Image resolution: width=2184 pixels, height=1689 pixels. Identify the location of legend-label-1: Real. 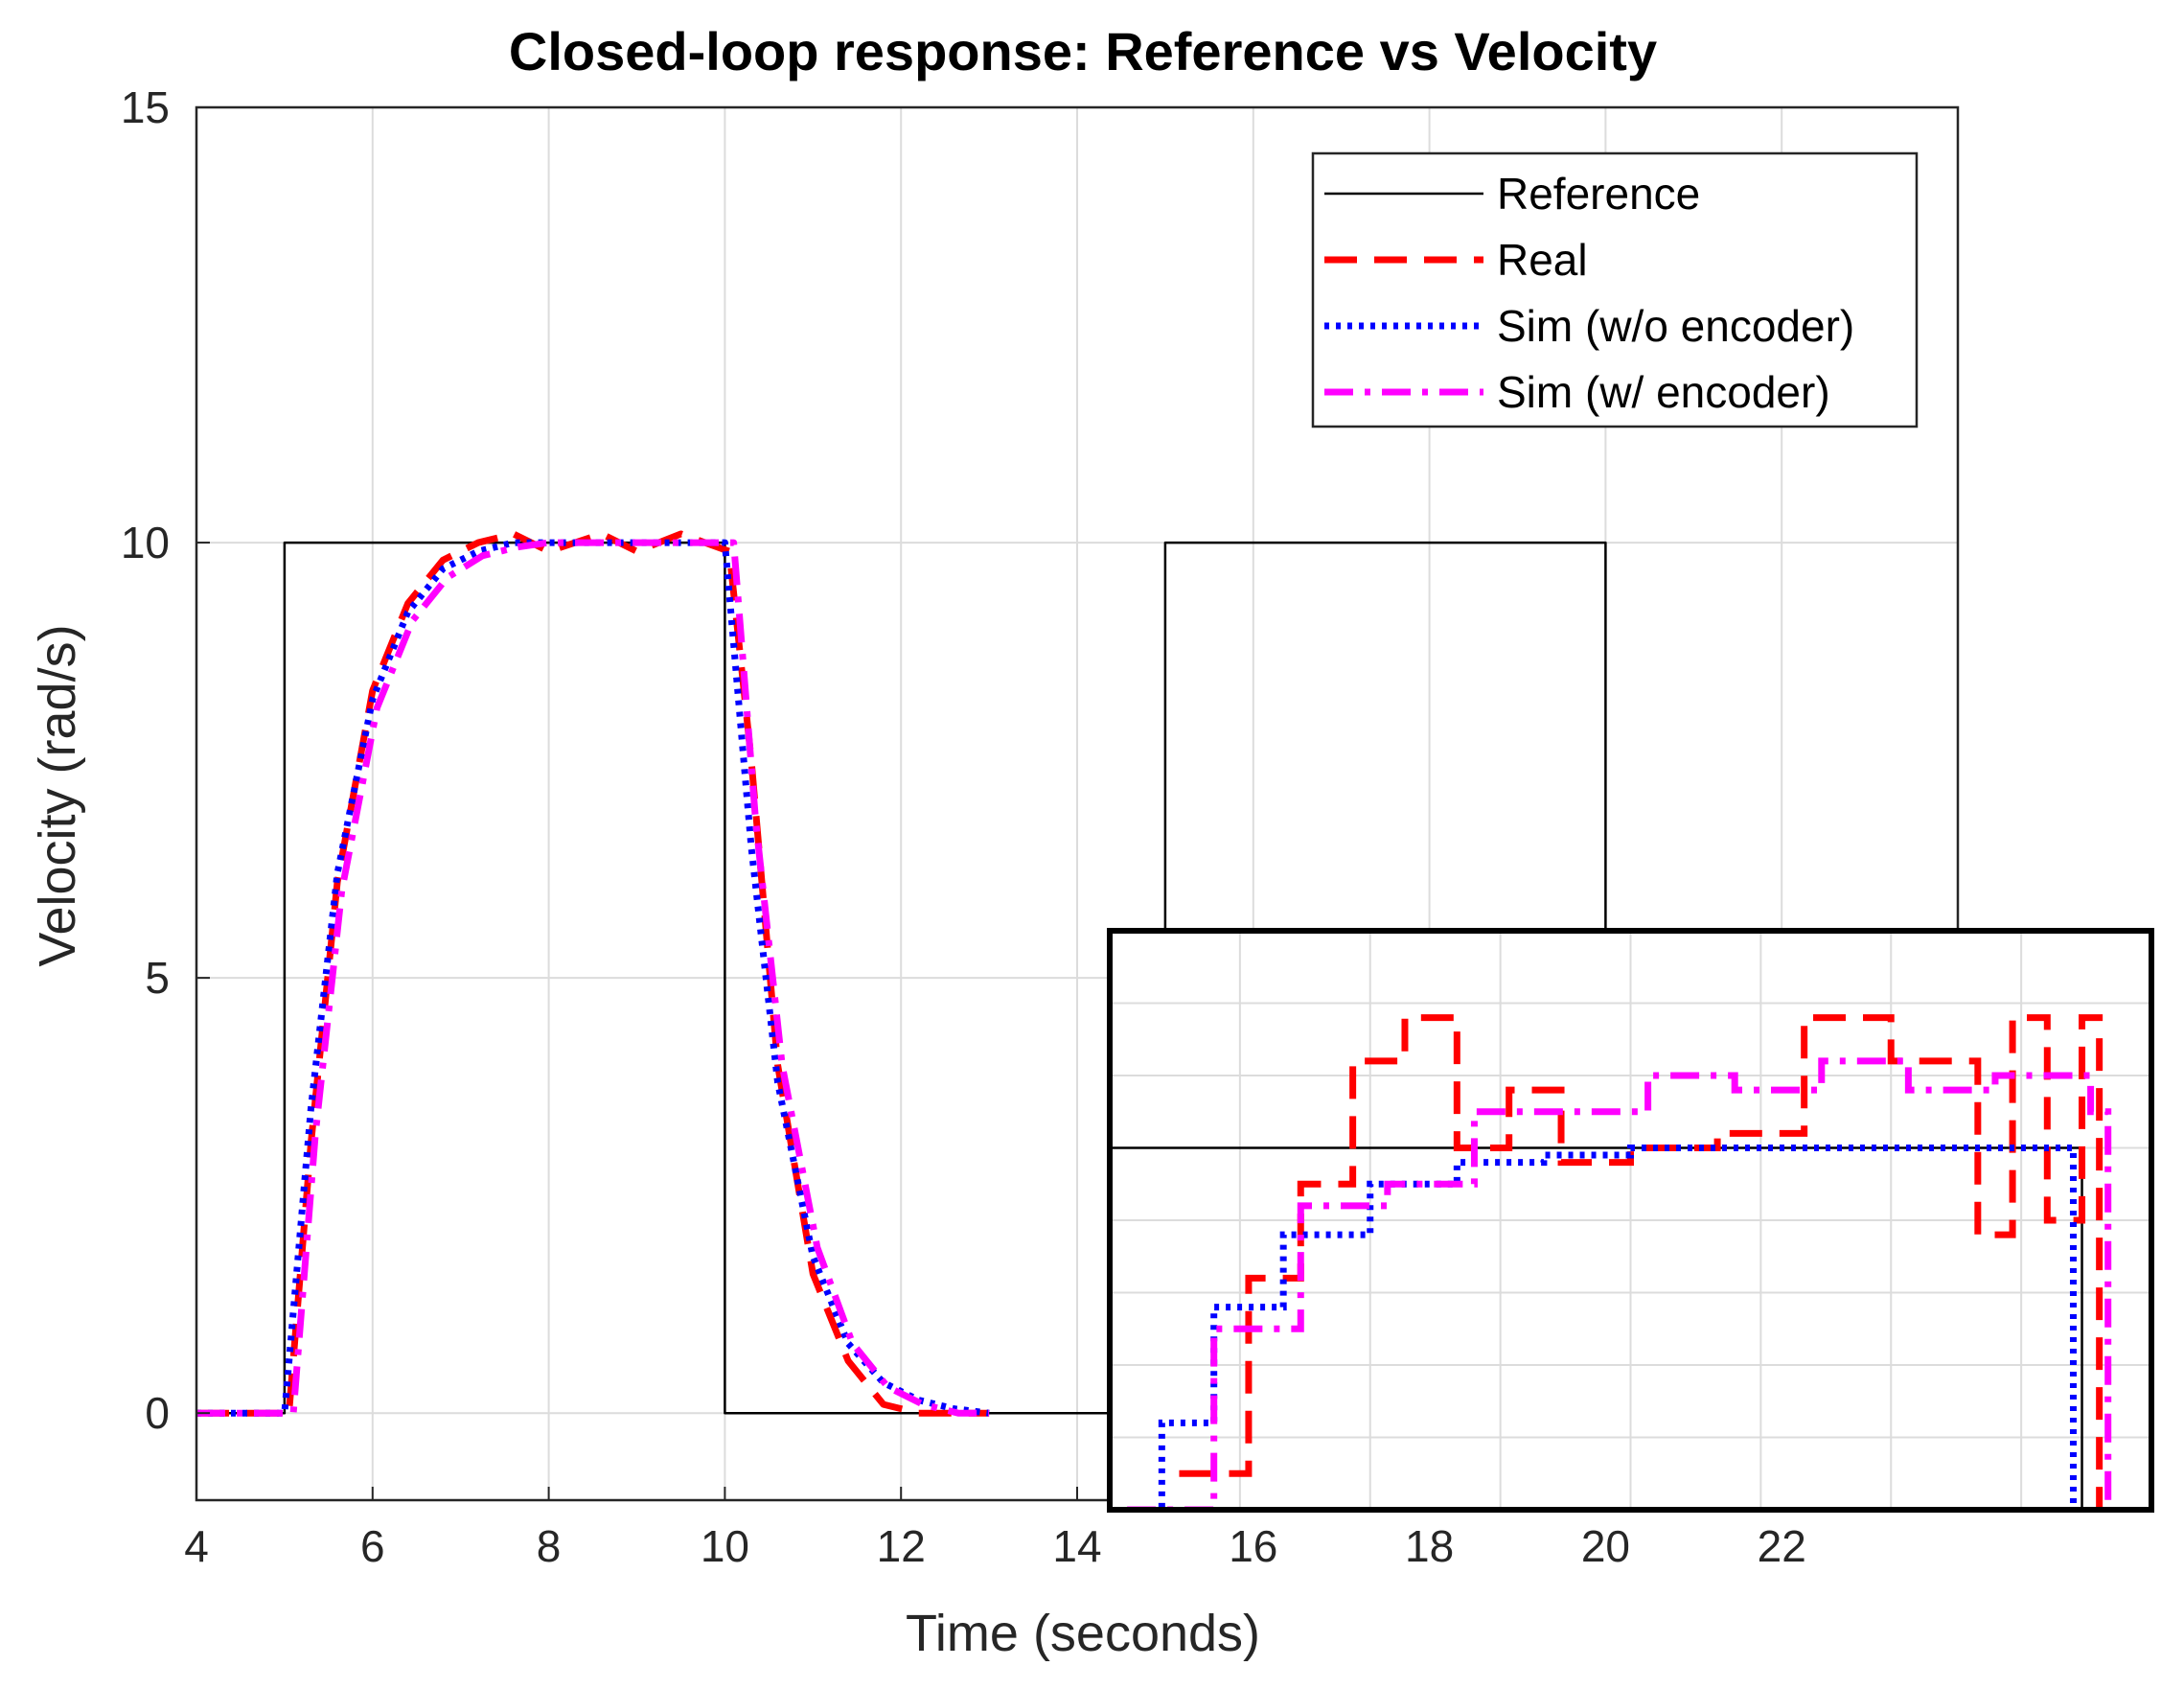
(1543, 260).